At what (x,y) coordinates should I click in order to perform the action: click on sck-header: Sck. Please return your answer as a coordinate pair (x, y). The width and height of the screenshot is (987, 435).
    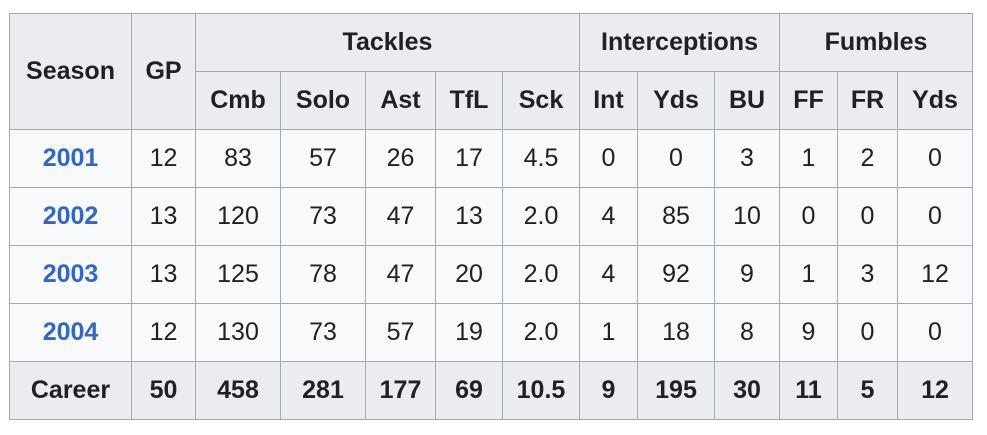
    Looking at the image, I should click on (541, 100).